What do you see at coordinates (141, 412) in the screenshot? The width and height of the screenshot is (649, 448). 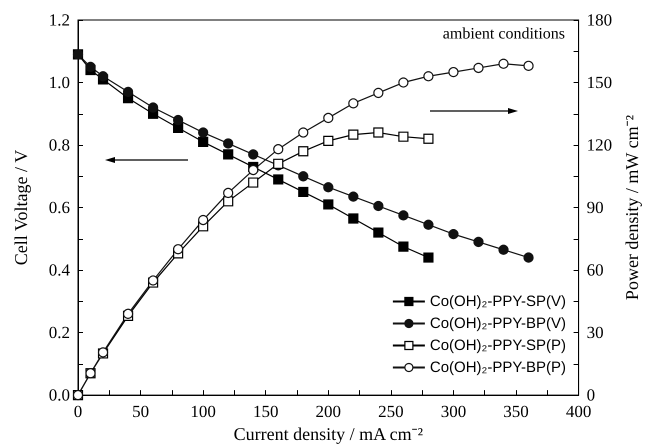 I see `x-tick-label: 50` at bounding box center [141, 412].